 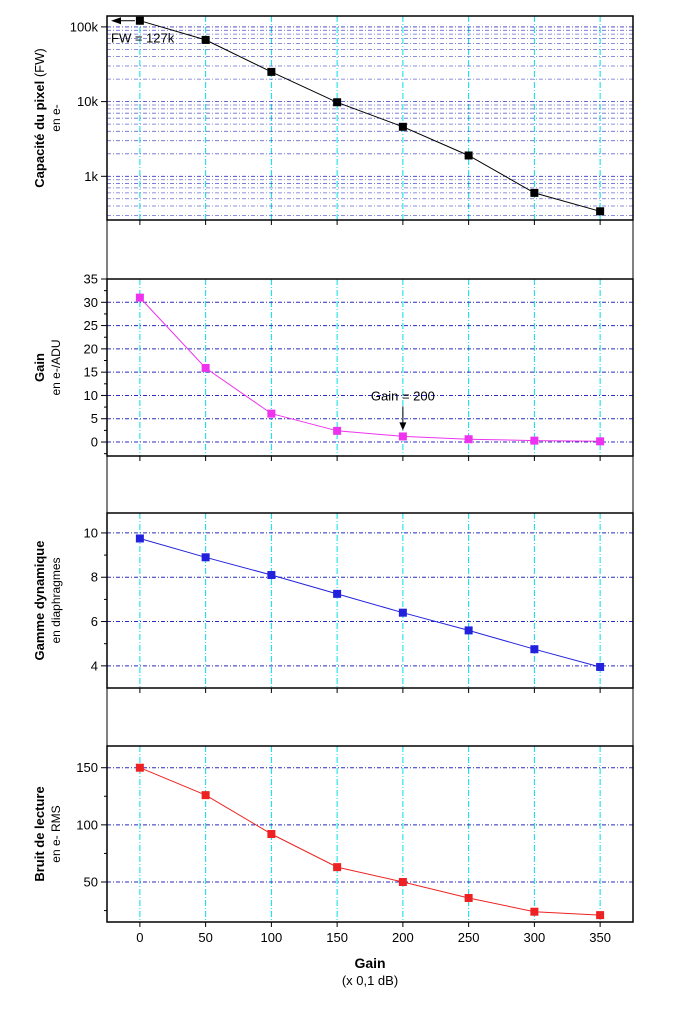 I want to click on x-tick-label: 250, so click(x=469, y=937).